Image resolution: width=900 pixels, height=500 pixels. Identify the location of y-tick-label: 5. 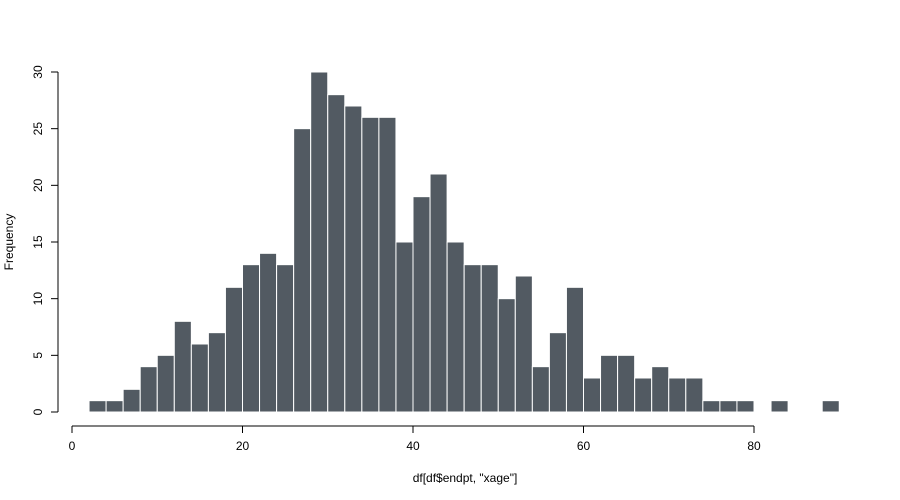
(38, 355).